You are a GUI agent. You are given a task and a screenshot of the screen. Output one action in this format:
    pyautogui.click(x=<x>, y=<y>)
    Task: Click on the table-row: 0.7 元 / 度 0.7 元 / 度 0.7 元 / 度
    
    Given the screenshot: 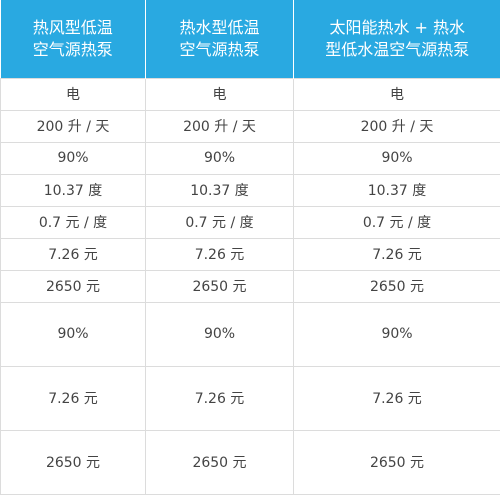 What is the action you would take?
    pyautogui.click(x=250, y=222)
    